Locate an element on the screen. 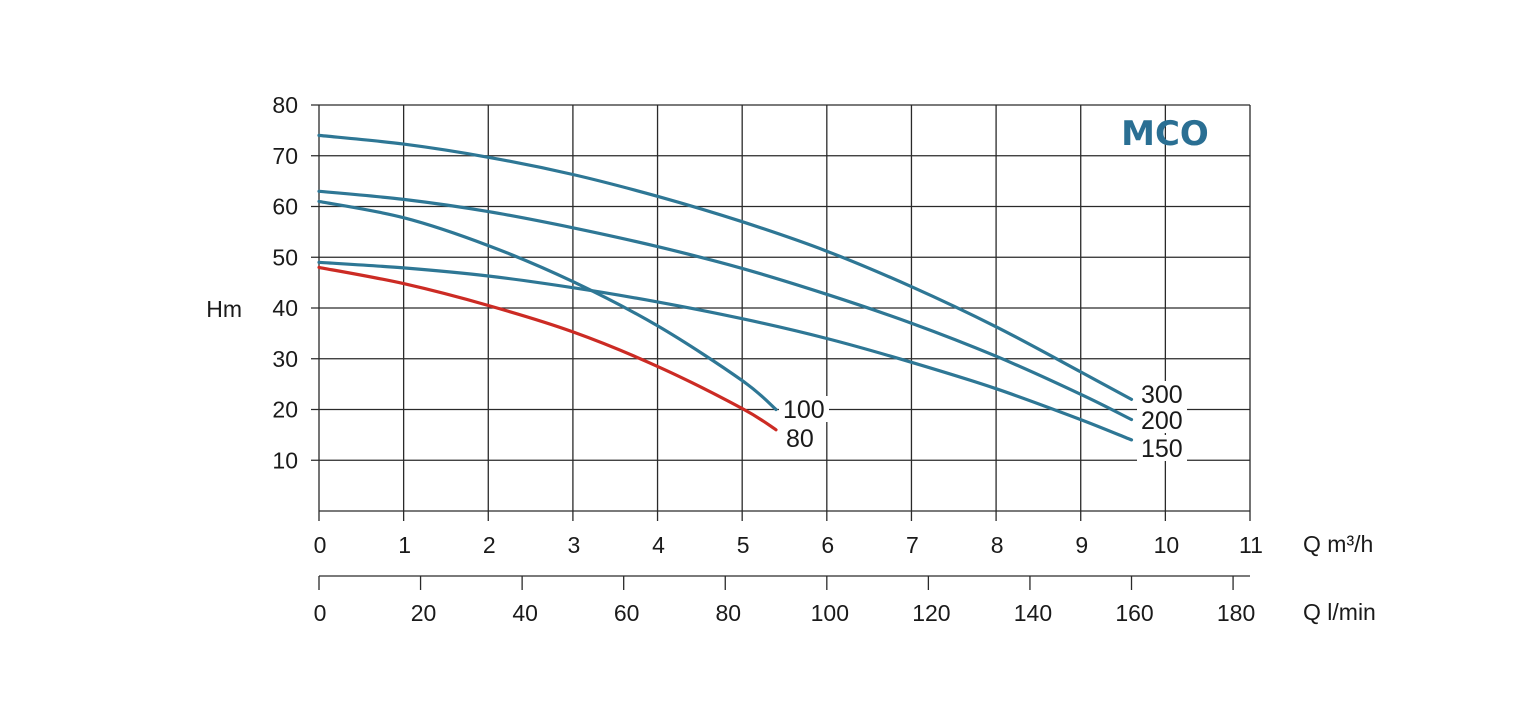 The width and height of the screenshot is (1528, 702). x-tick-label: 2 is located at coordinates (489, 545).